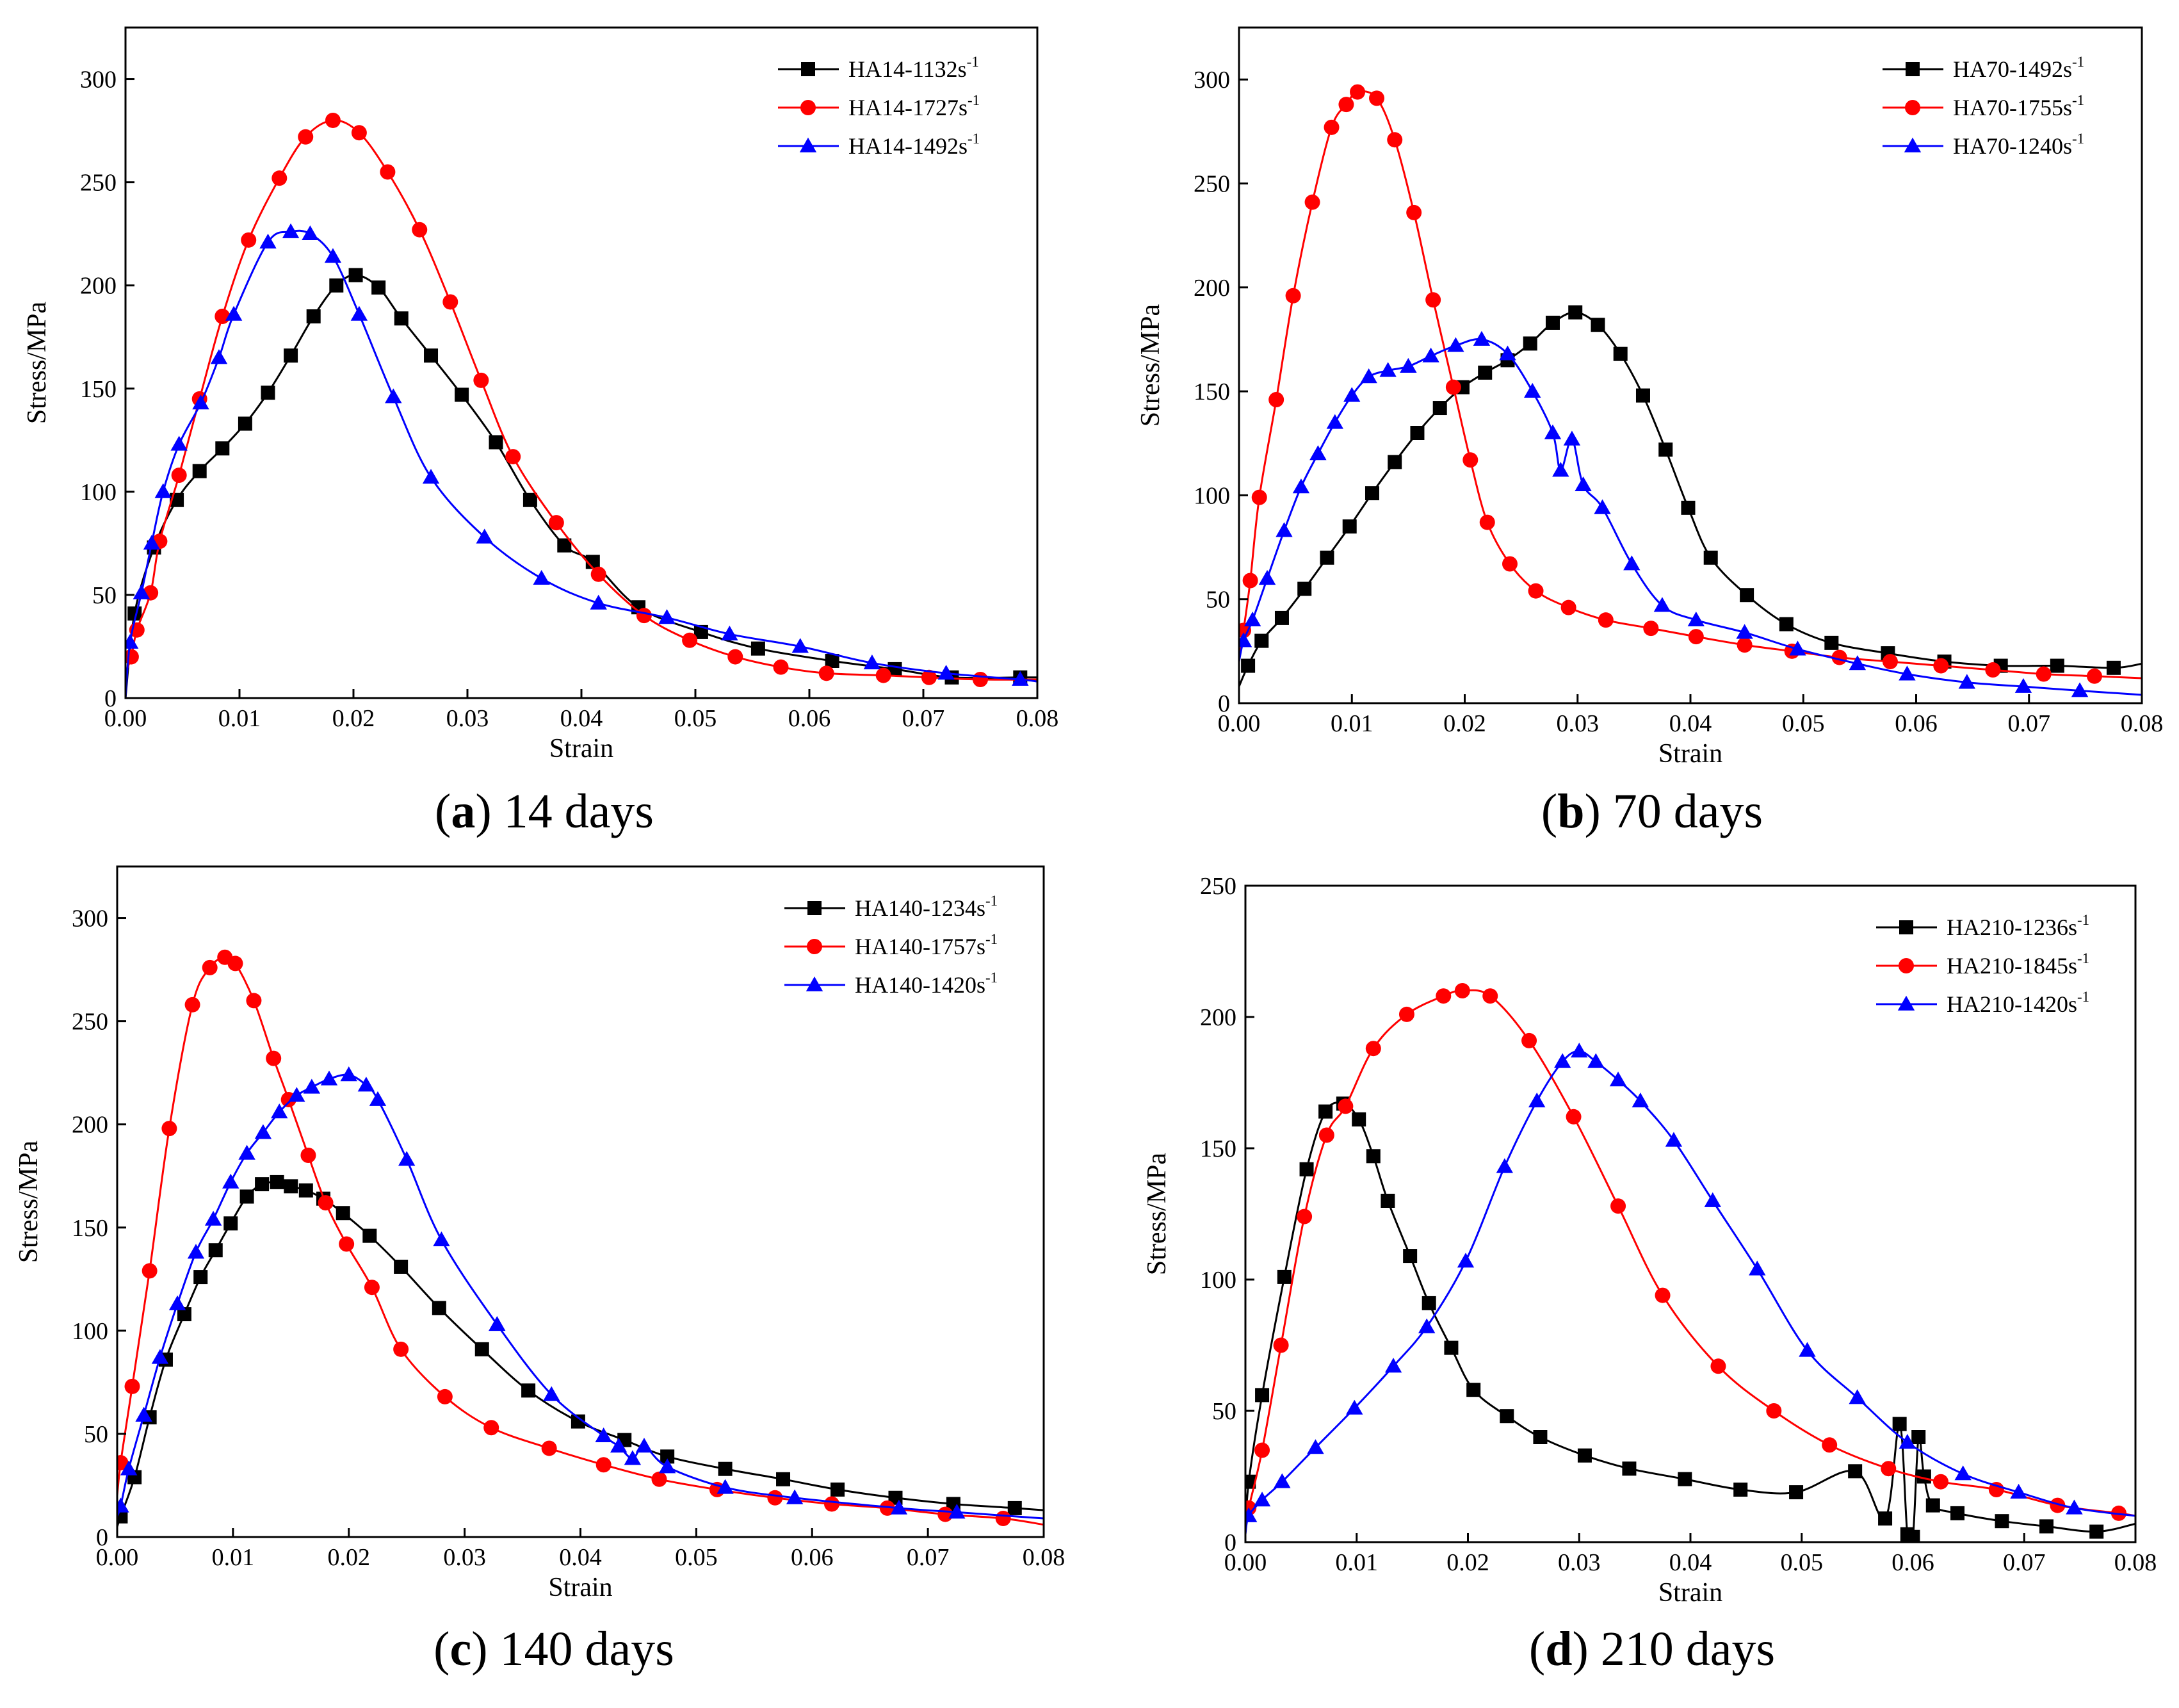 This screenshot has width=2179, height=1708. I want to click on legend-label: HA210-1420s-1, so click(2018, 1003).